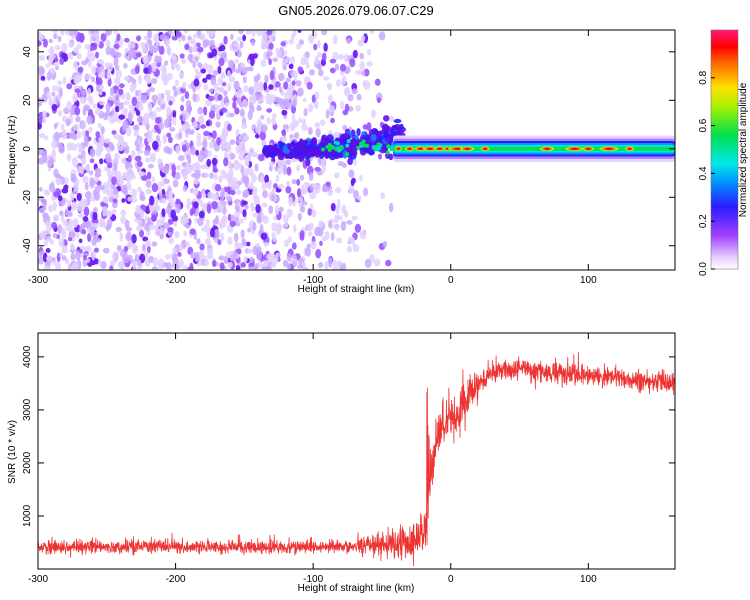  What do you see at coordinates (27, 462) in the screenshot?
I see `y-tick-label: 2000` at bounding box center [27, 462].